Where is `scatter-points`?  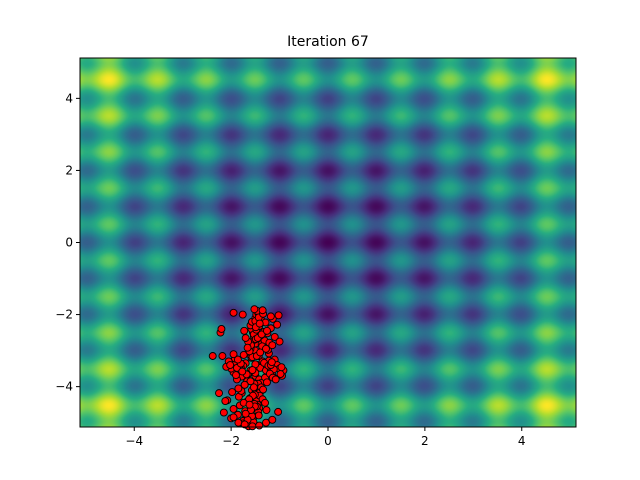
scatter-points is located at coordinates (248, 368).